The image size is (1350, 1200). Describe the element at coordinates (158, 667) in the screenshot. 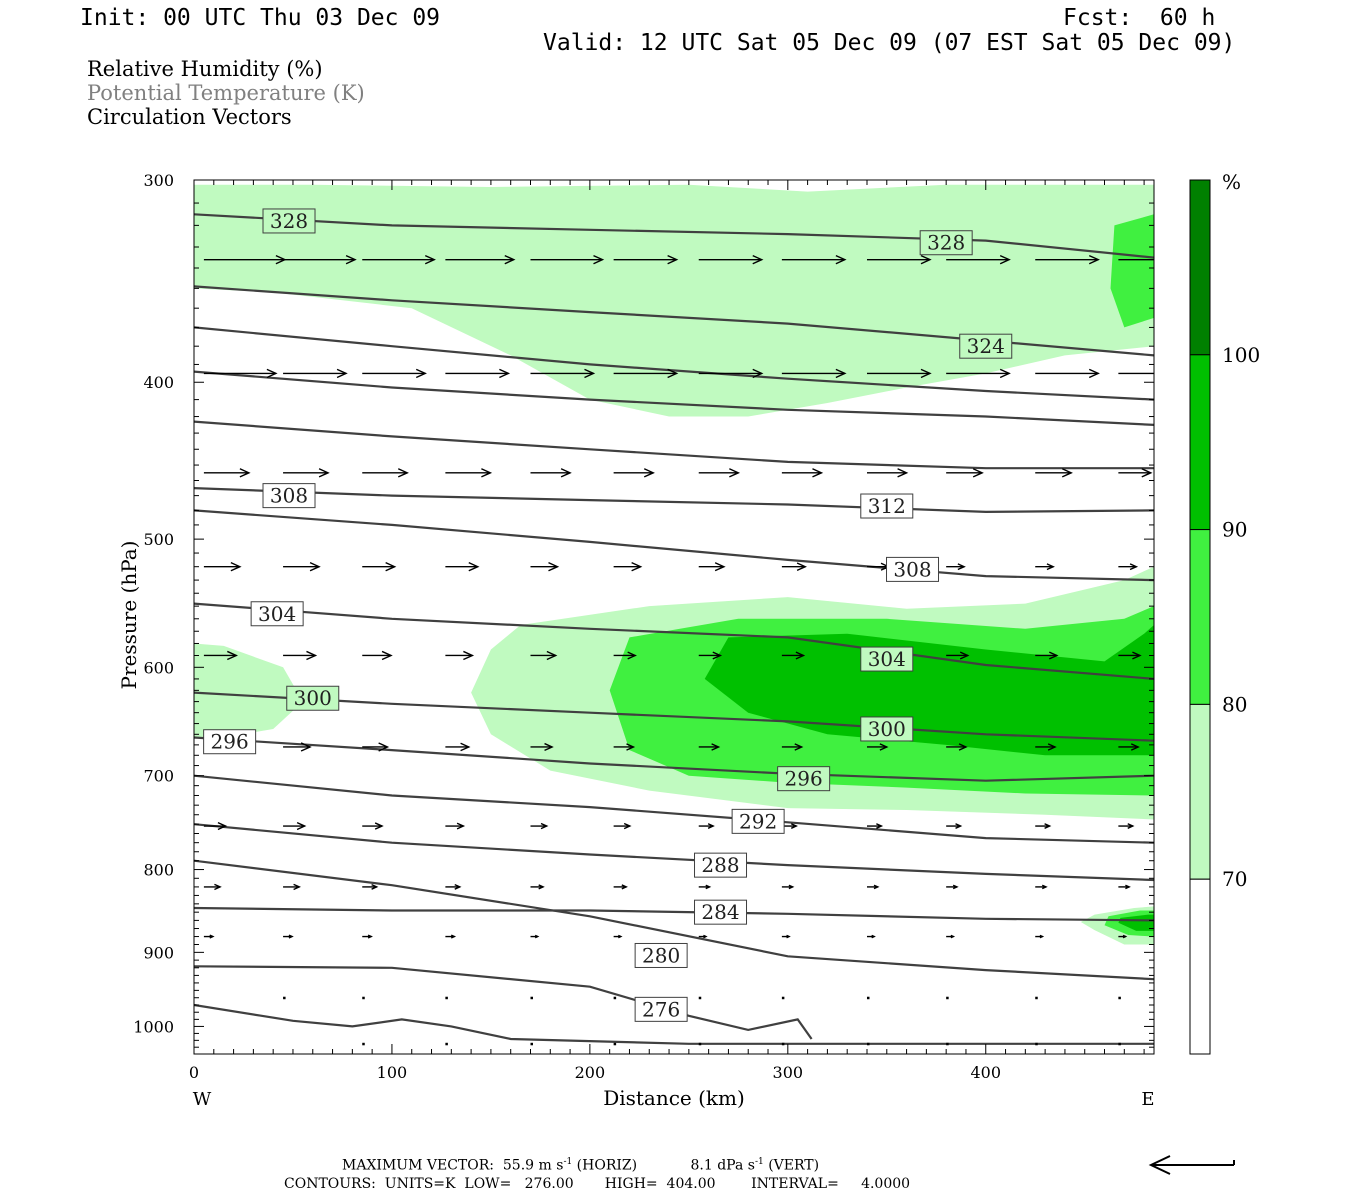

I see `y-tick-label-600: 600` at that location.